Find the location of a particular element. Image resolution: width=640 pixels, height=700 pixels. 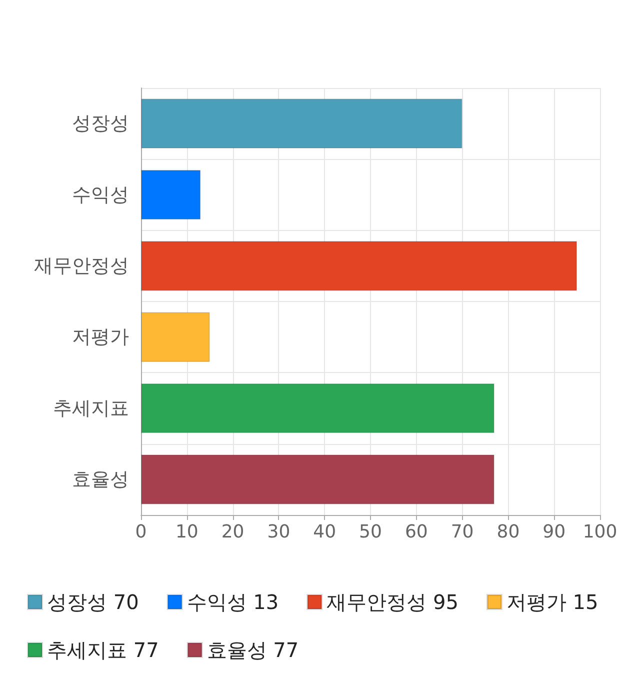

x-tick-label: 0 is located at coordinates (141, 532).